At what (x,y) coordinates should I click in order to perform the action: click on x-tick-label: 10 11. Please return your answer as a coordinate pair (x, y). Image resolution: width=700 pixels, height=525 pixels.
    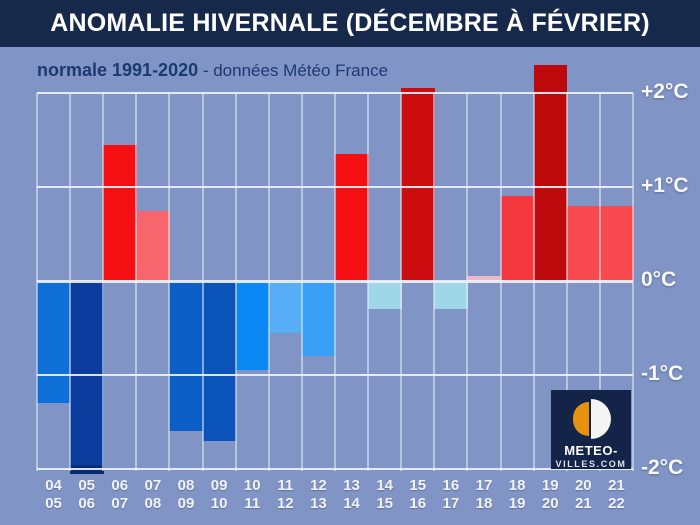
    Looking at the image, I should click on (252, 495).